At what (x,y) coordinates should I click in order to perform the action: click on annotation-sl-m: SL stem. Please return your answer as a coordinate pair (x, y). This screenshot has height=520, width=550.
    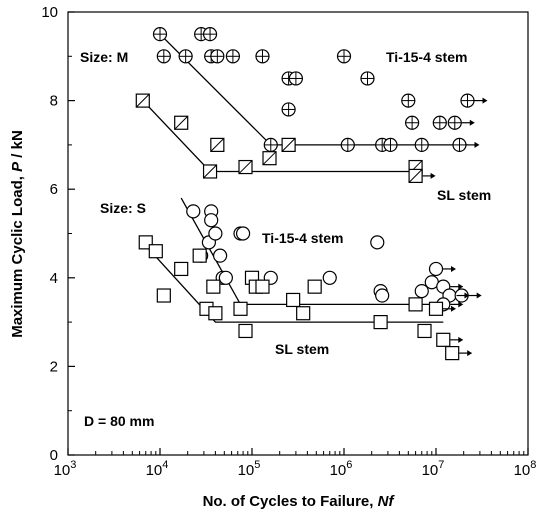
    Looking at the image, I should click on (464, 195).